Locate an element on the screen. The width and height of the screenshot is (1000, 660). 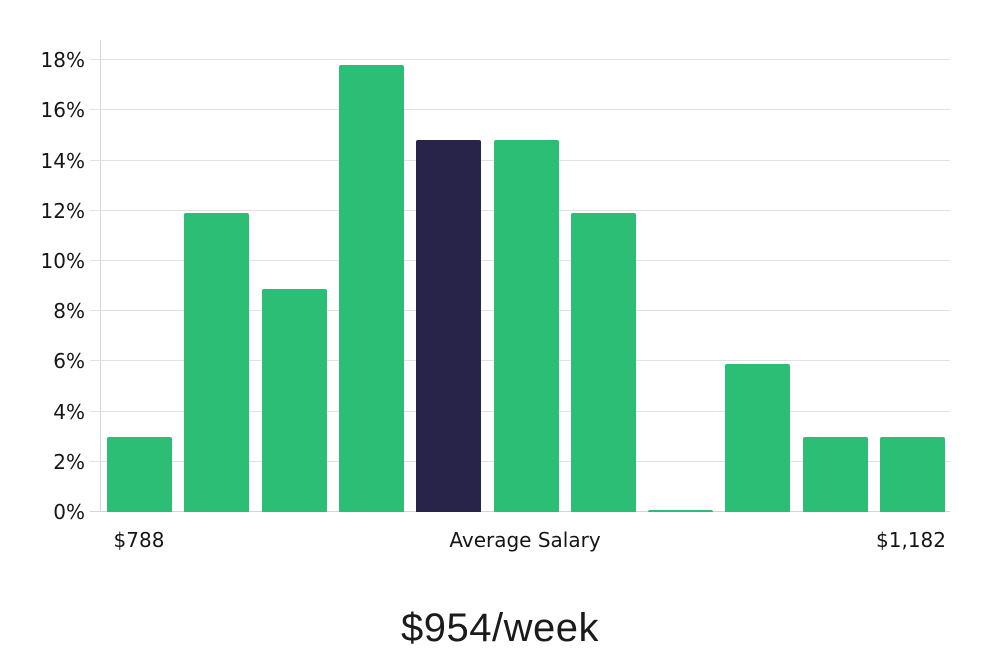
y-tick-label: 14% is located at coordinates (62, 160).